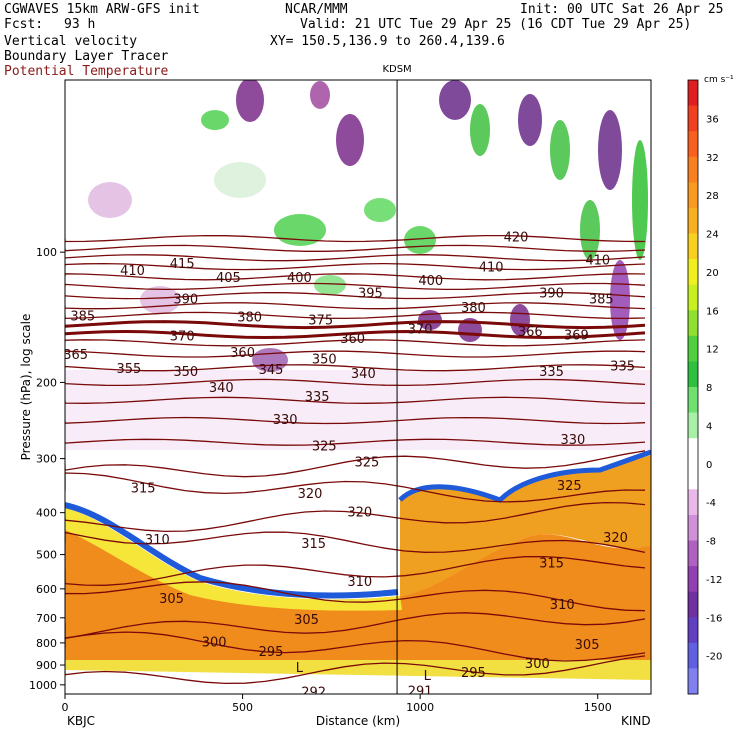 This screenshot has width=740, height=740. Describe the element at coordinates (712, 158) in the screenshot. I see `colorbar-tick-label: 32` at that location.